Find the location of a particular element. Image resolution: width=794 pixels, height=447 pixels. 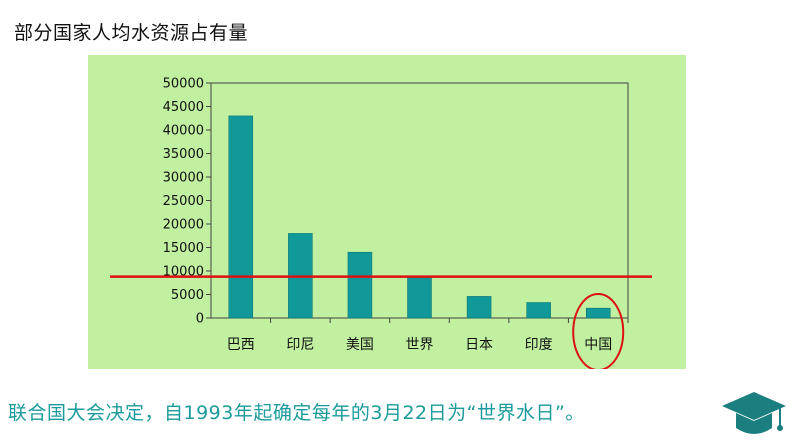

x-axis-categories: 巴西 印尼 美国 世界 日本 印度 中国 is located at coordinates (428, 335).